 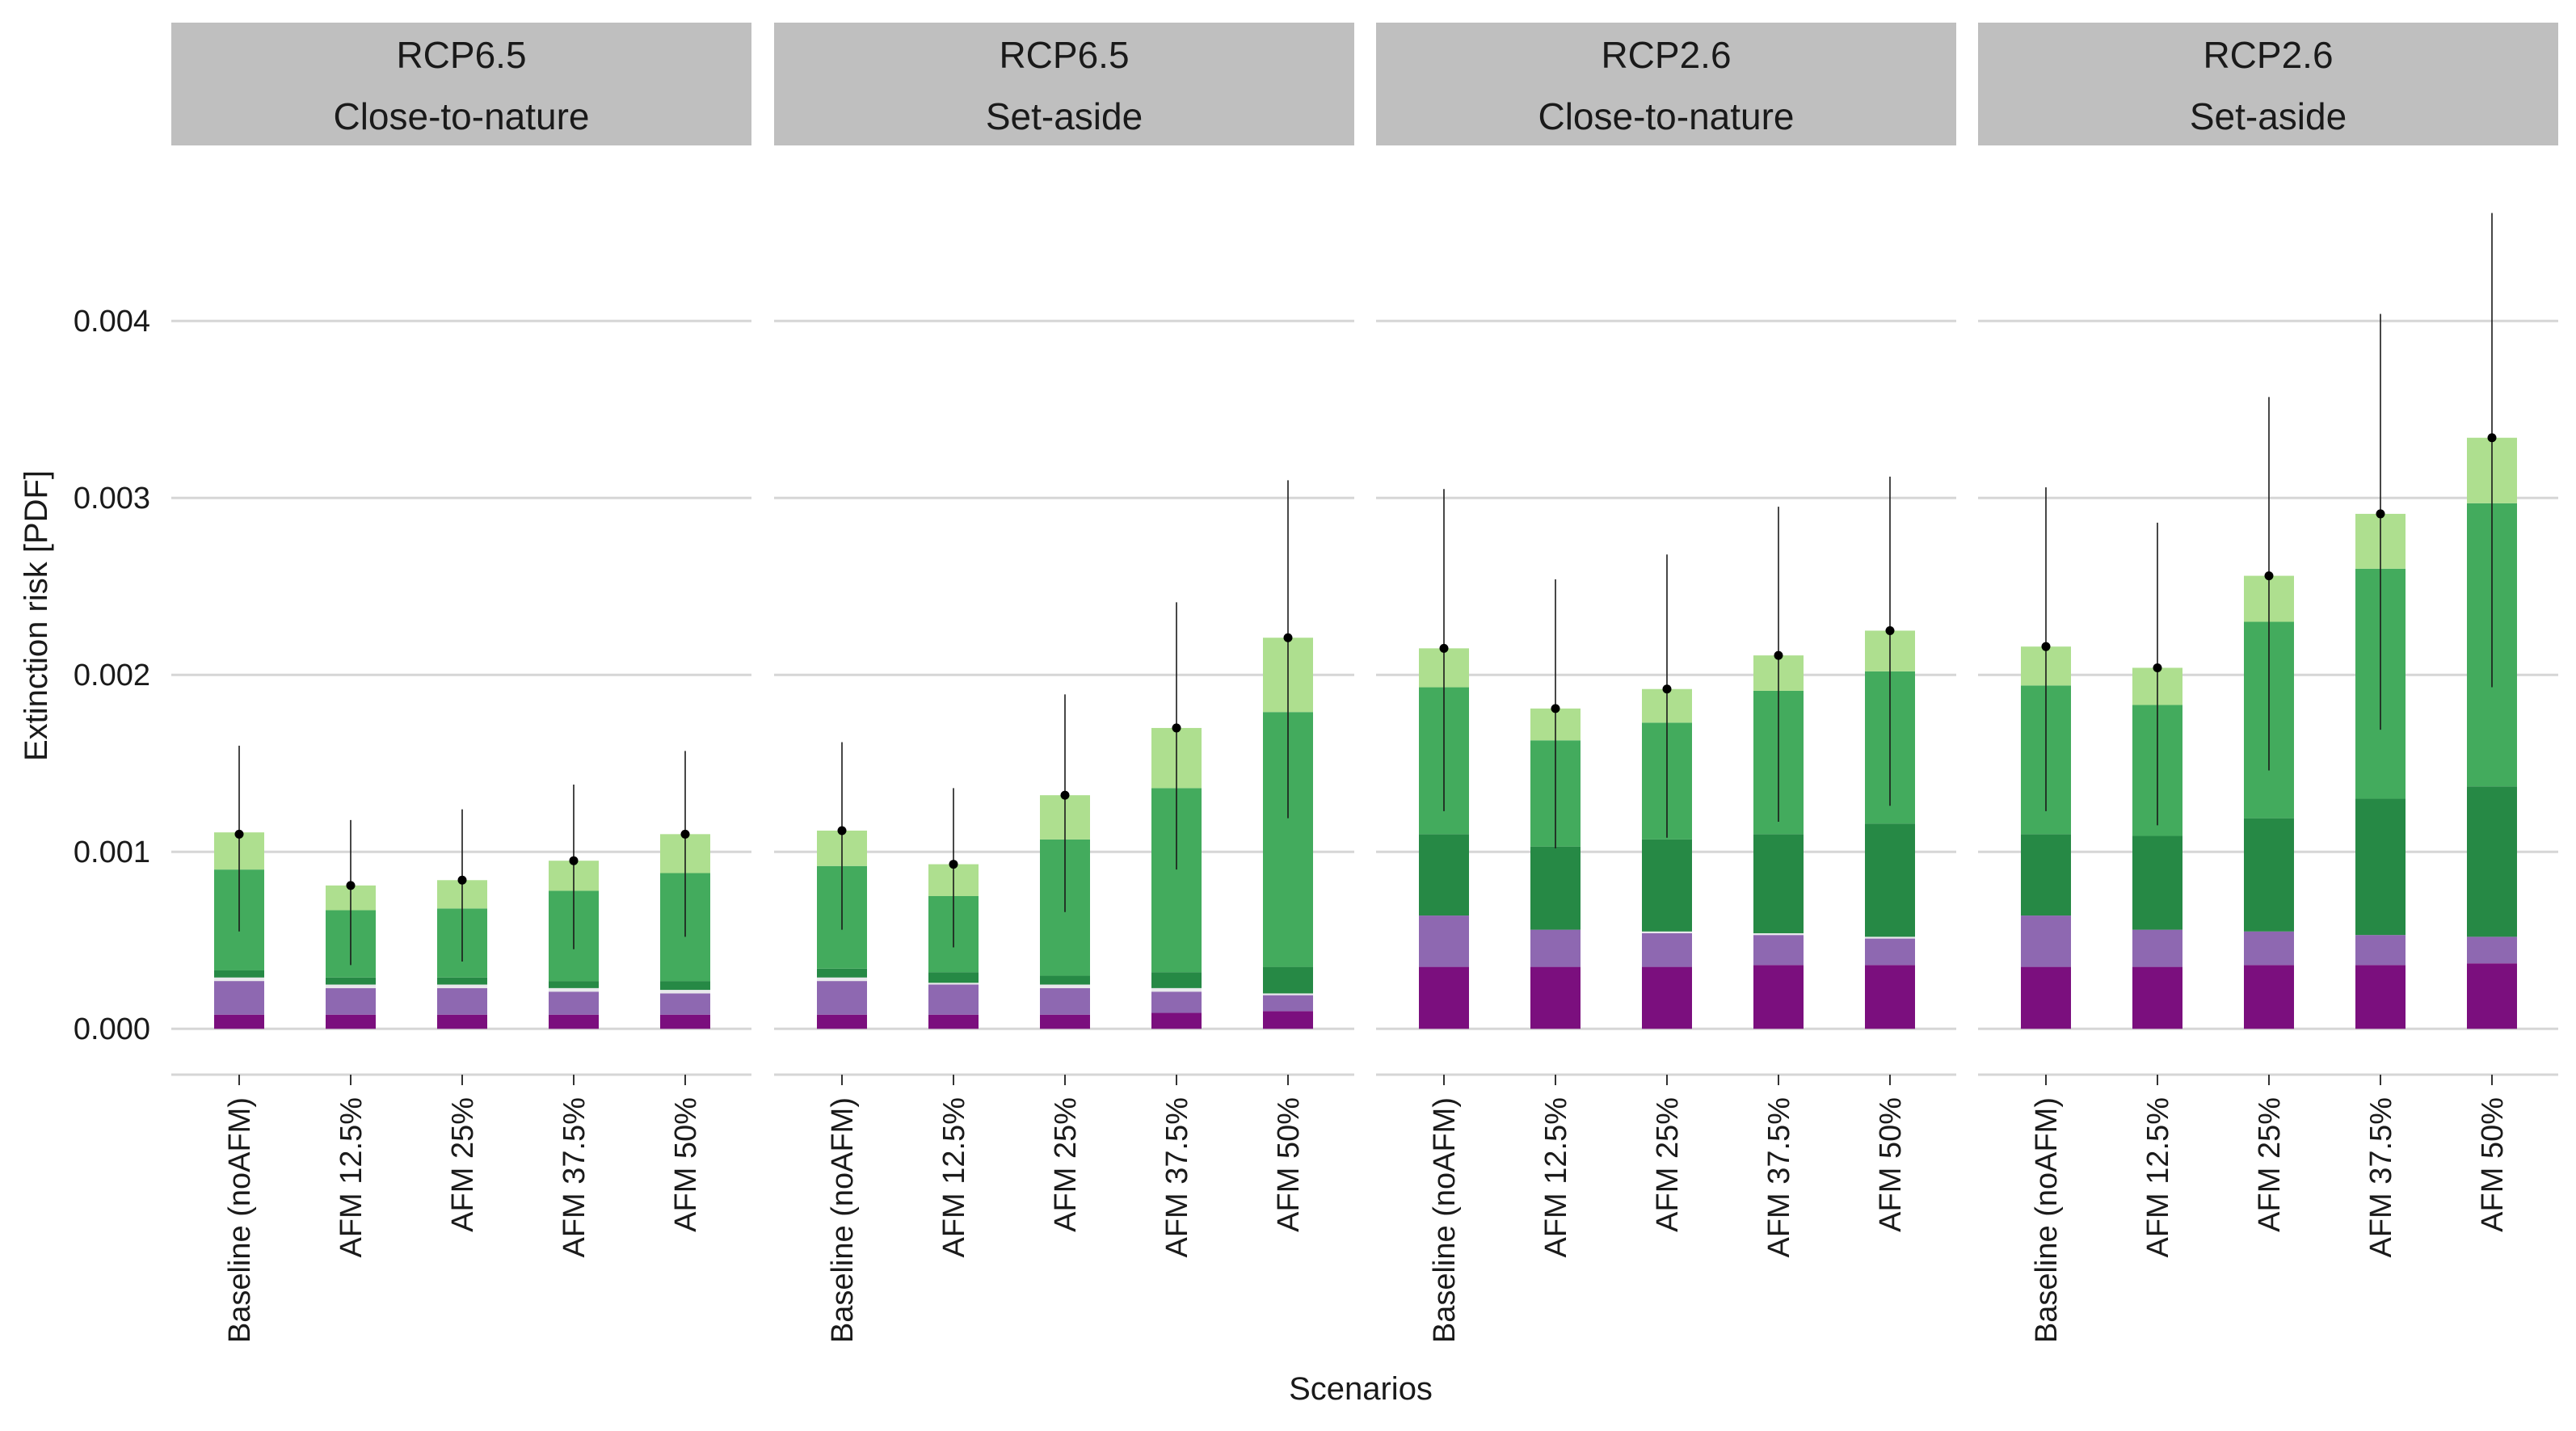 I want to click on y-tick-label: 0.004, so click(x=112, y=322).